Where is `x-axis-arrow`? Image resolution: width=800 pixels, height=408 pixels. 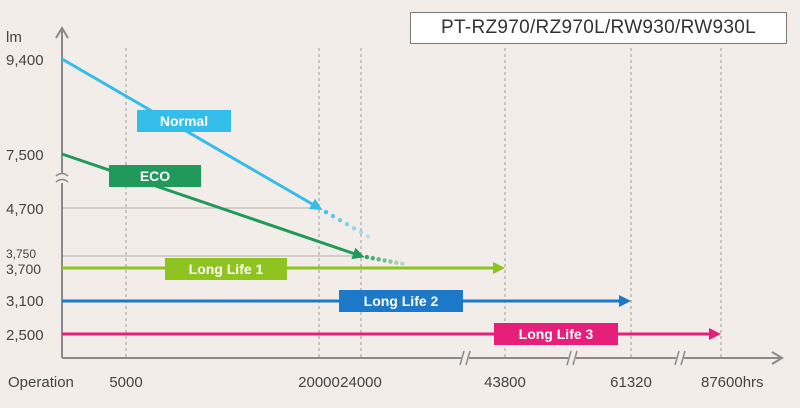
x-axis-arrow is located at coordinates (777, 358).